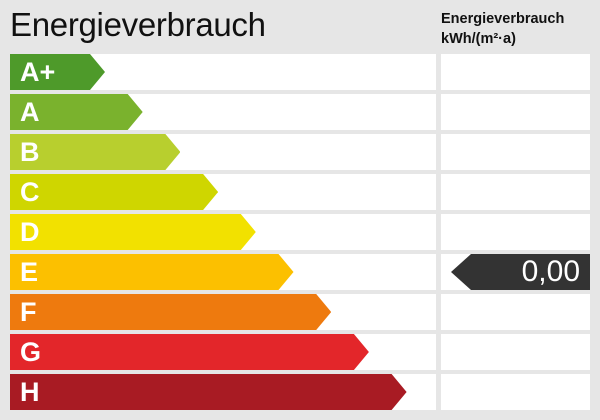  I want to click on rating-row-a: A, so click(223, 112).